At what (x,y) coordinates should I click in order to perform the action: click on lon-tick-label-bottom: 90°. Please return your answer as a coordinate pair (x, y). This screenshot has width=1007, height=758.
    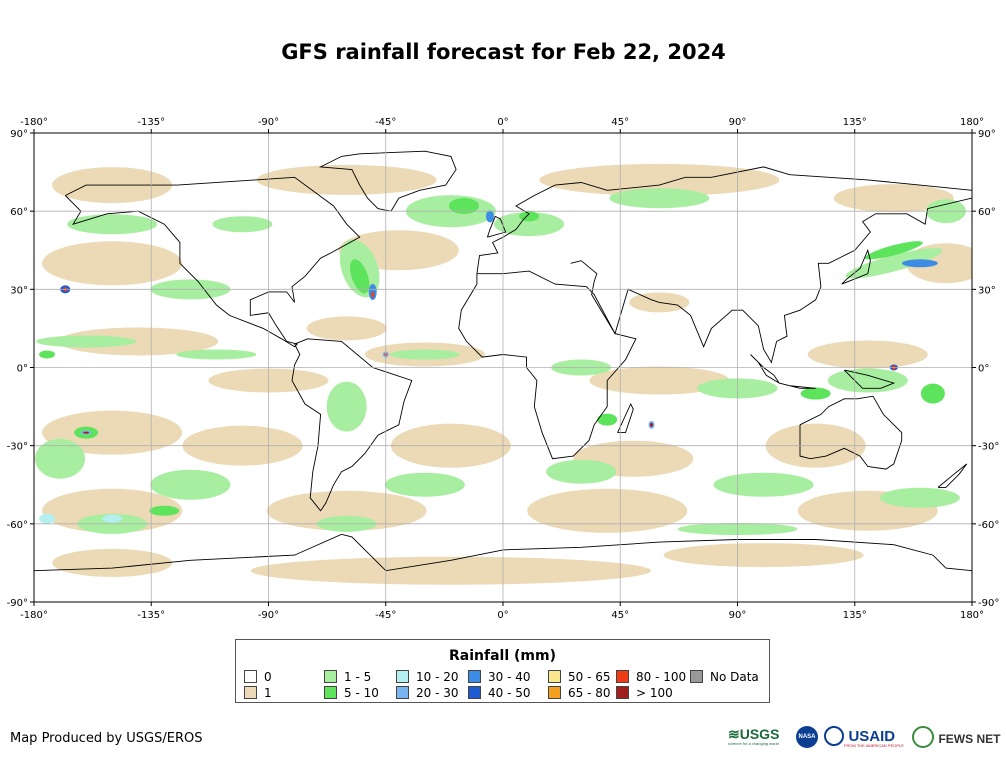
    Looking at the image, I should click on (738, 615).